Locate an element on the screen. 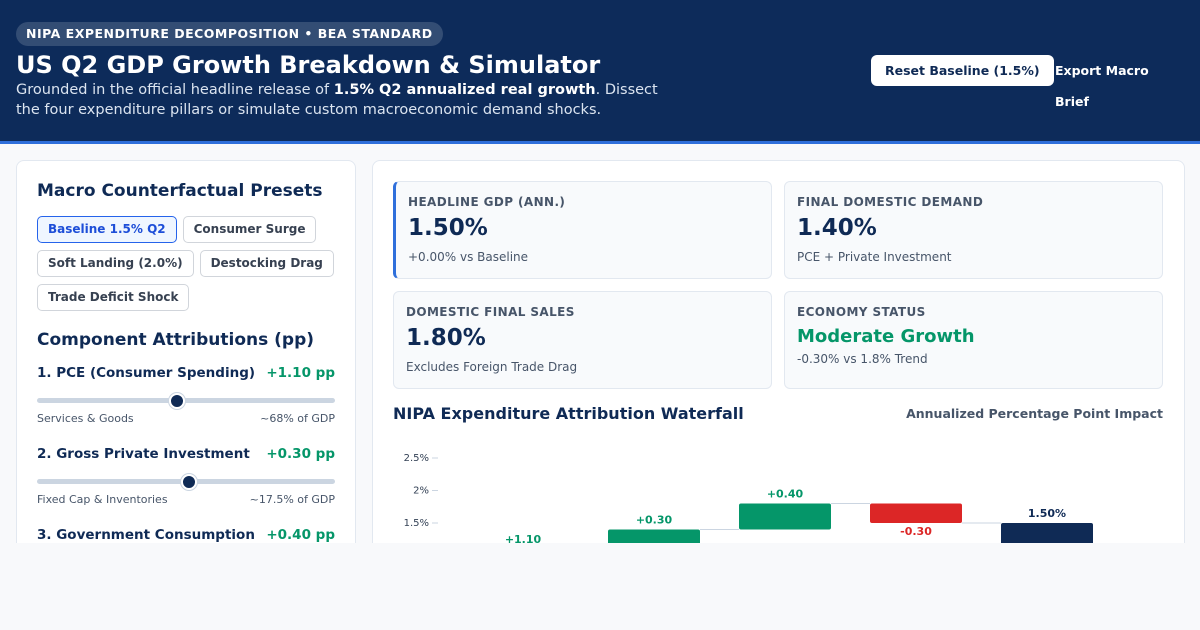 This screenshot has height=630, width=1200. kpi-label: ECONOMY STATUS is located at coordinates (861, 312).